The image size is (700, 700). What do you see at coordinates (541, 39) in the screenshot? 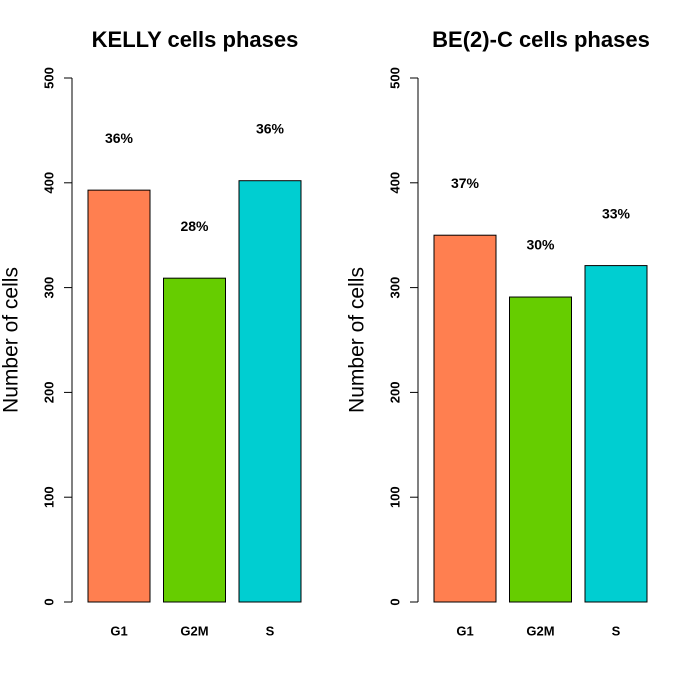
I see `chart-title: BE(2)-C cells phases` at bounding box center [541, 39].